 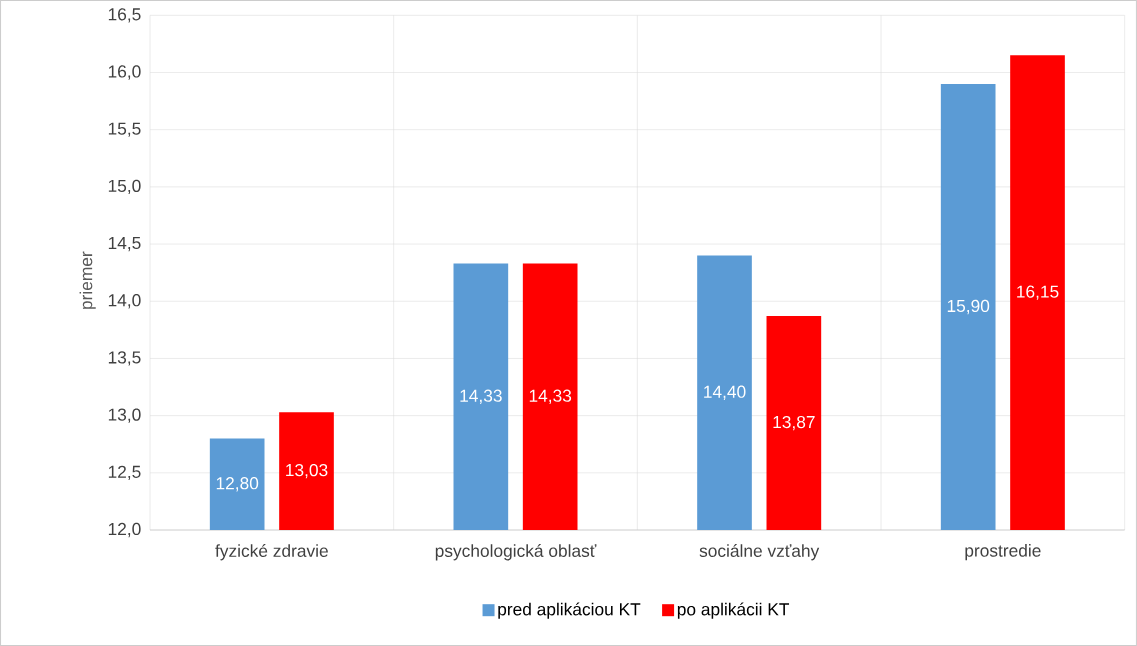 I want to click on x-tick-label: sociálne vzťahy, so click(x=759, y=552).